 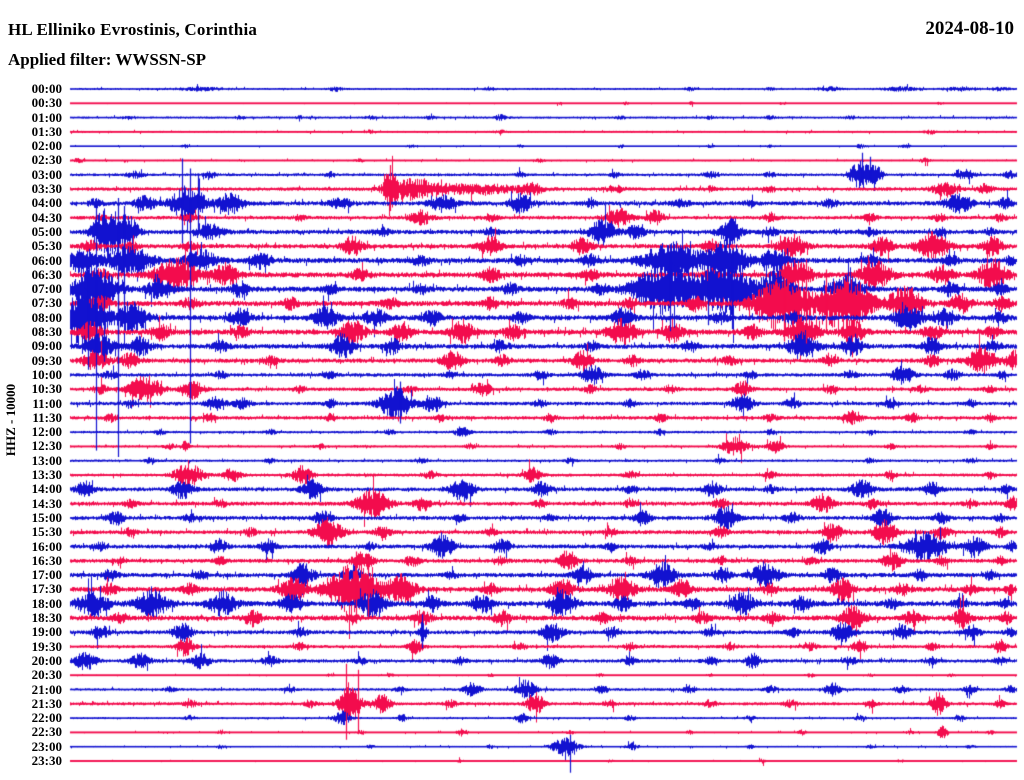 I want to click on time-label: 13:00, so click(x=46, y=460).